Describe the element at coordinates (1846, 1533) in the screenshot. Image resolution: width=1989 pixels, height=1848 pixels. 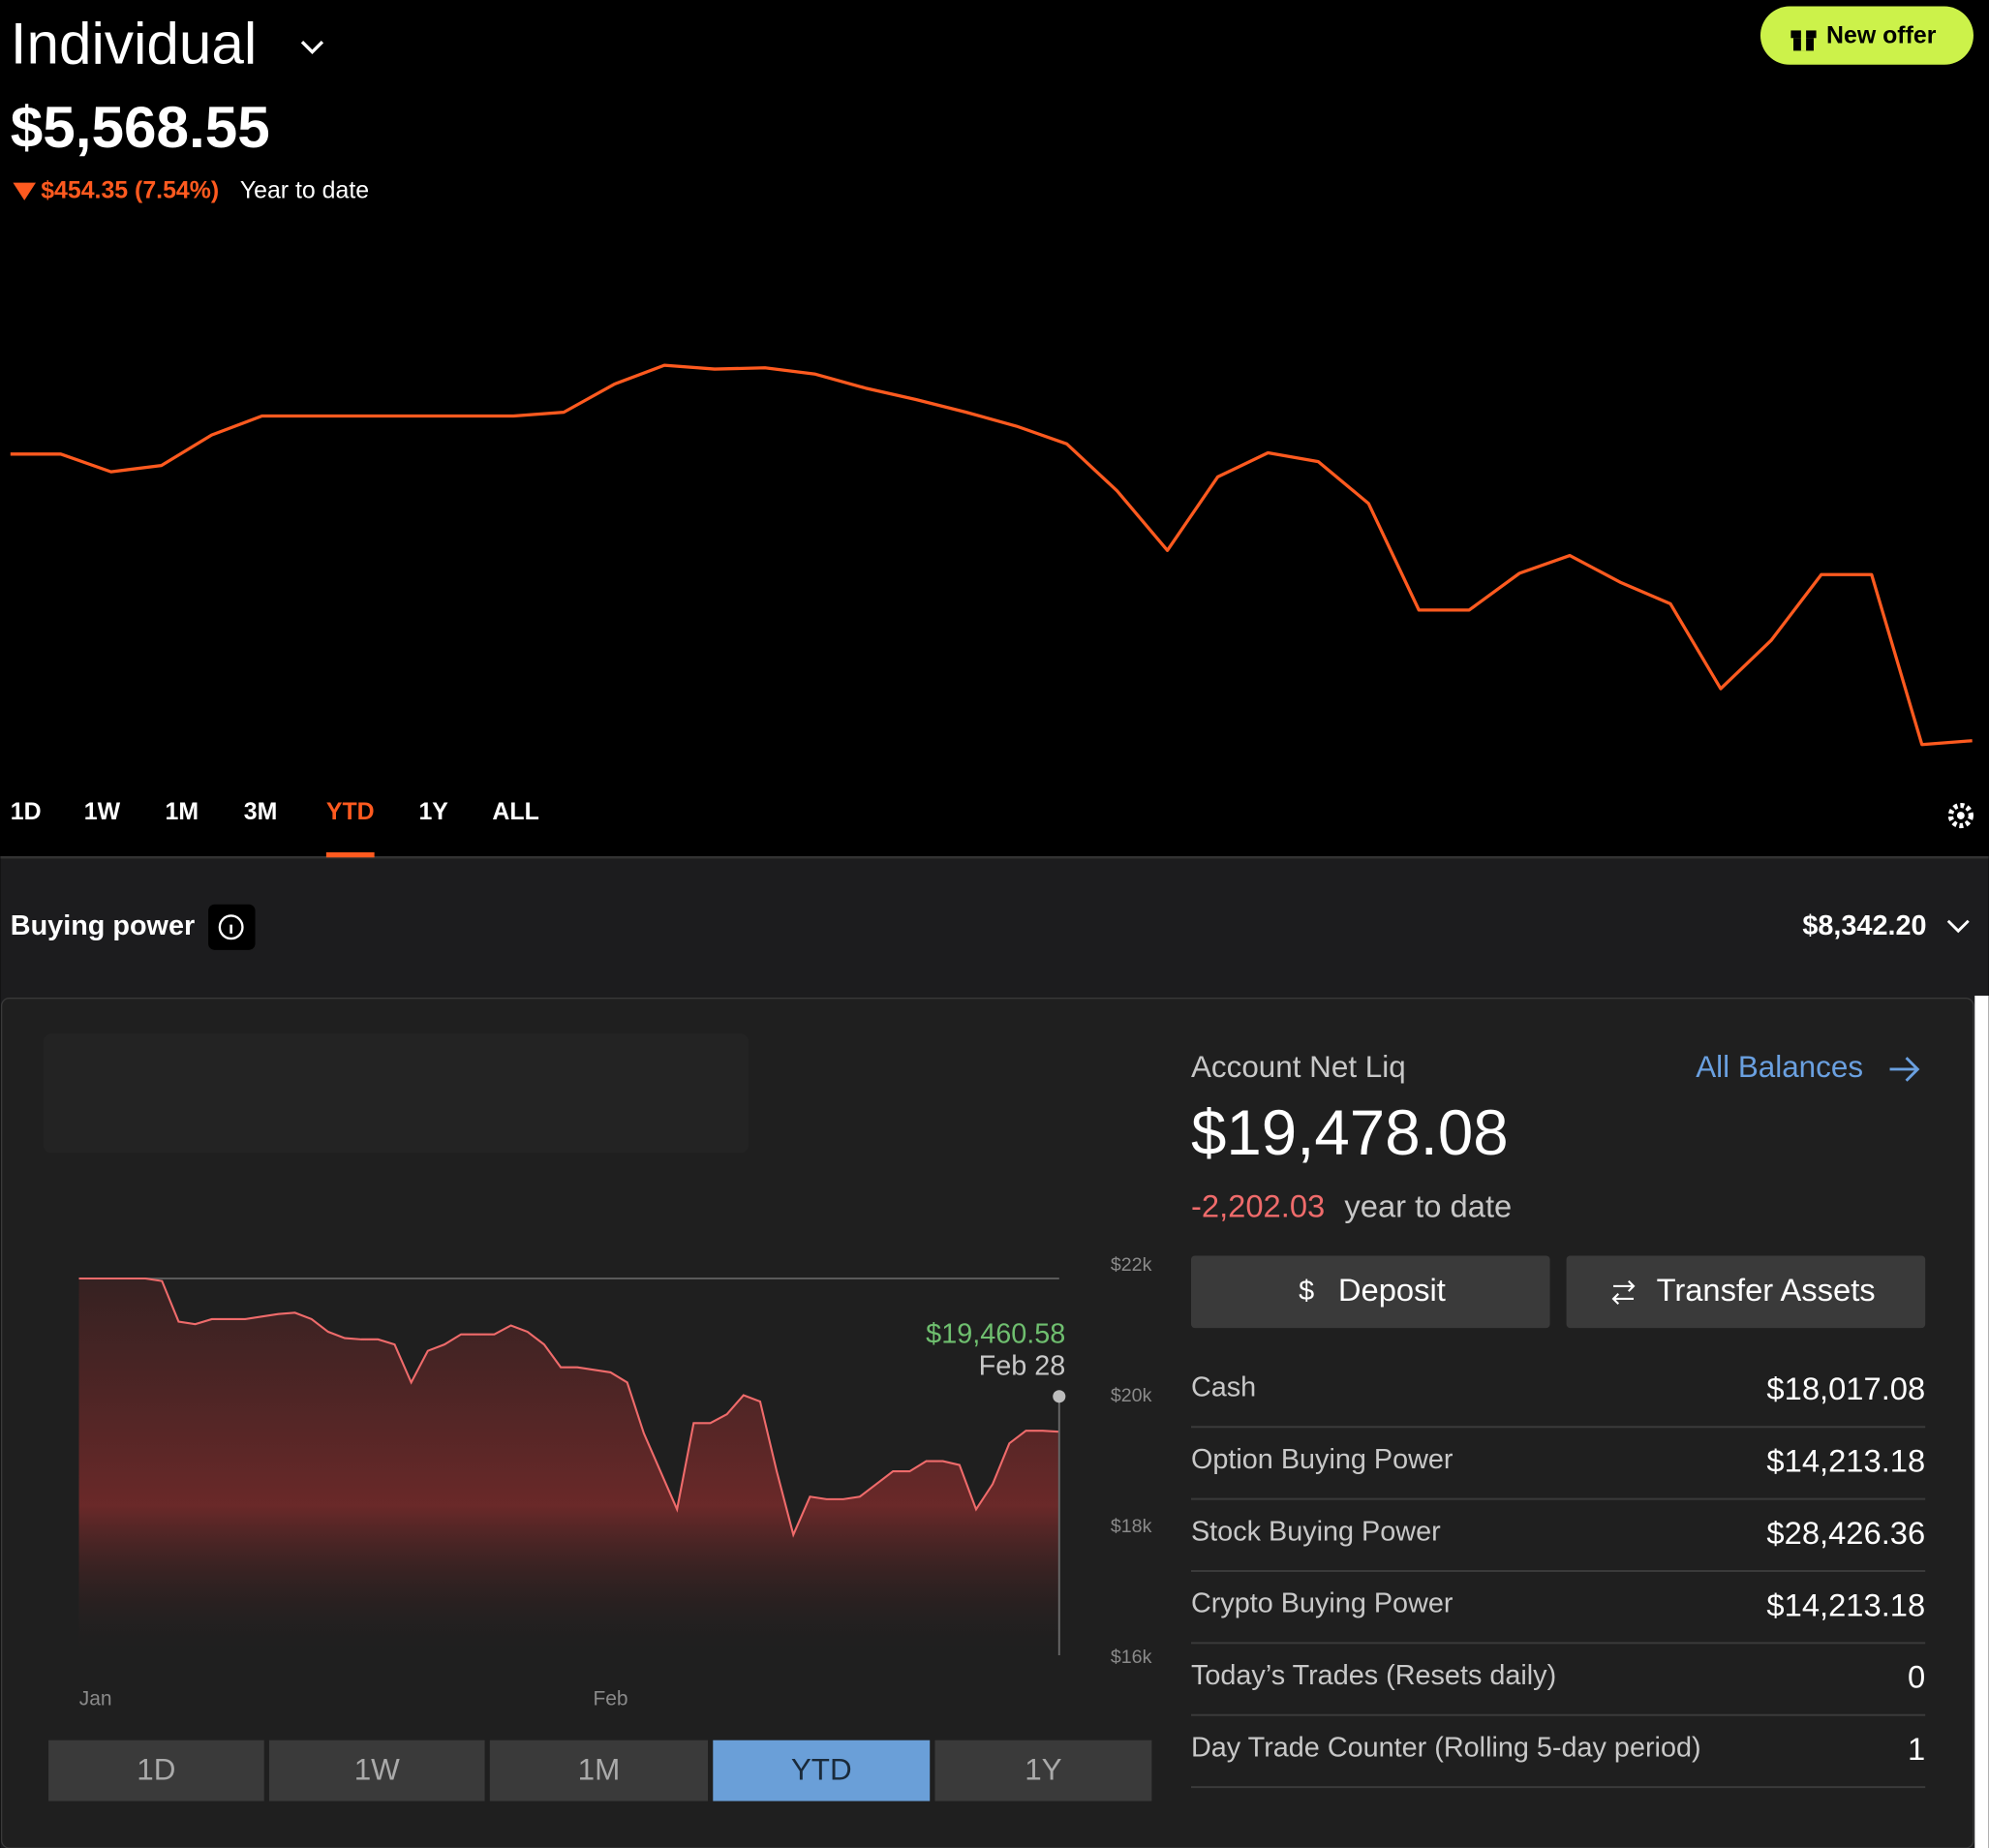
I see `row-value: $28,426.36` at that location.